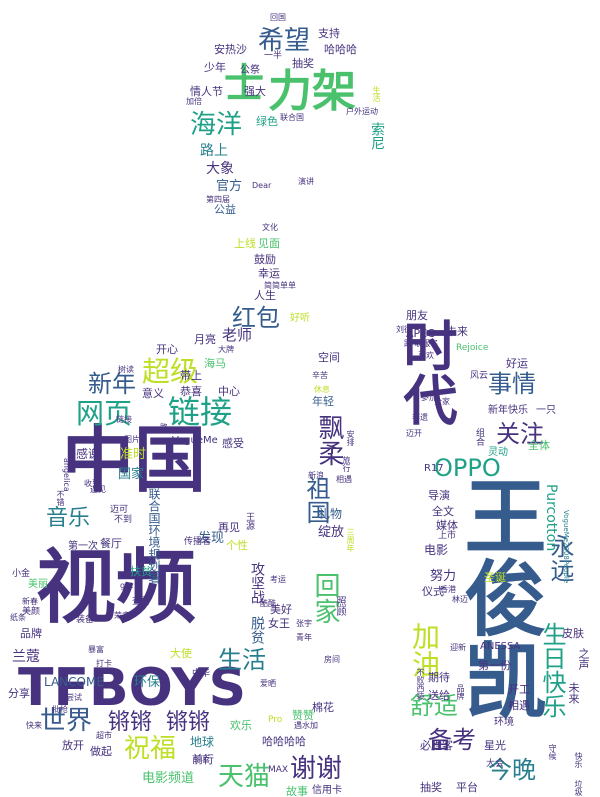 The width and height of the screenshot is (600, 797). I want to click on cloud-word: 全家, so click(442, 401).